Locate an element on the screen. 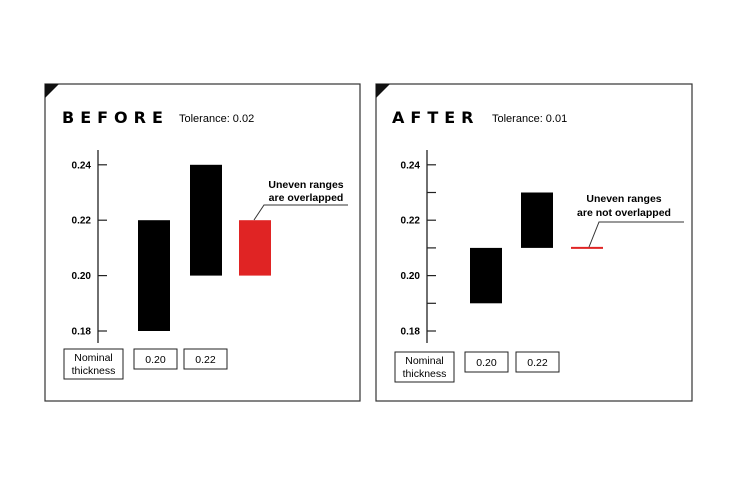  panel-title: BEFORE is located at coordinates (115, 117).